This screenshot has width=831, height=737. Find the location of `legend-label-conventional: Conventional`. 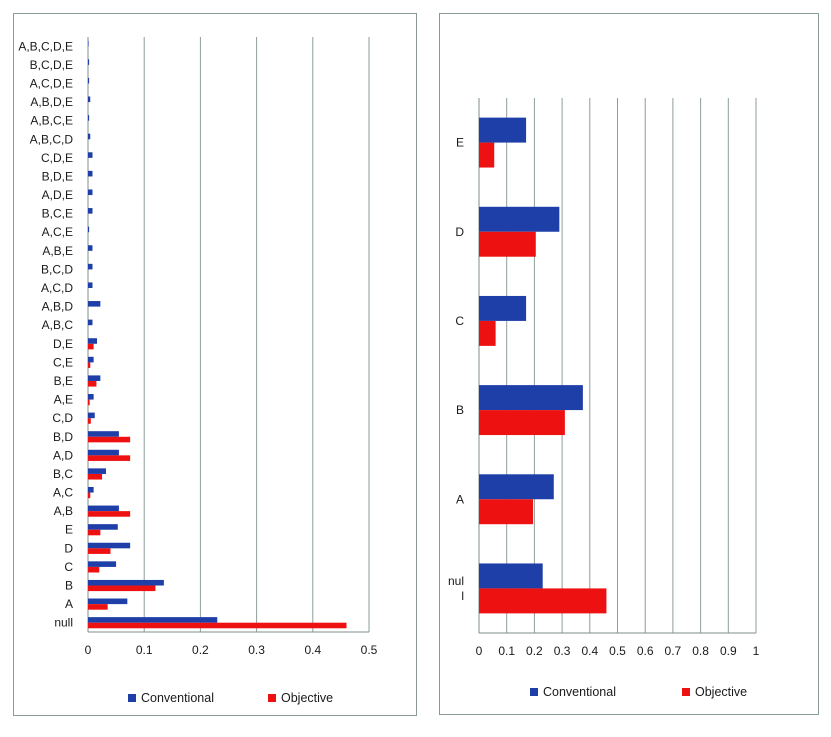

legend-label-conventional: Conventional is located at coordinates (579, 692).